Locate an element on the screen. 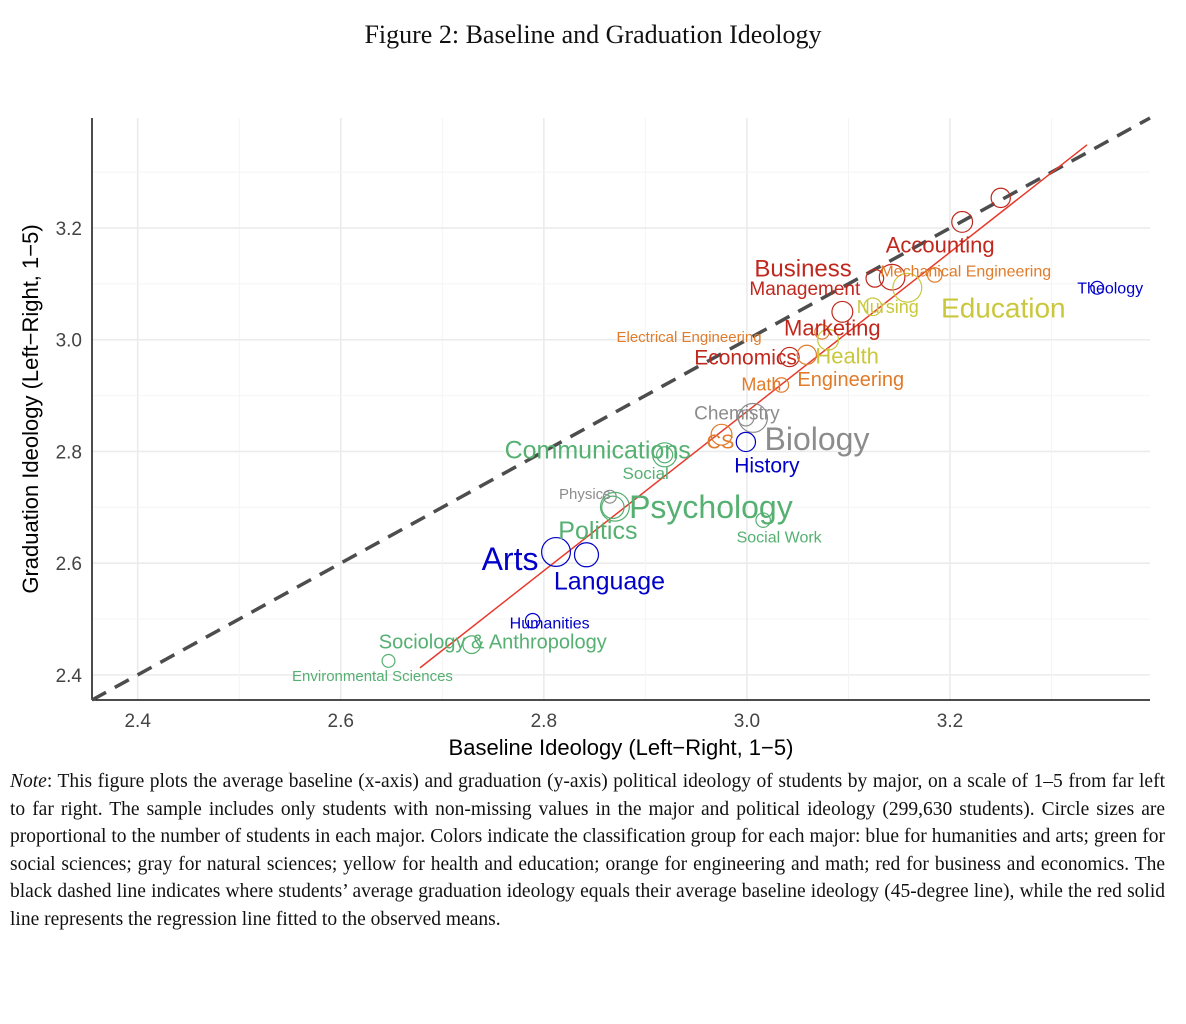  point-label: Business is located at coordinates (802, 269).